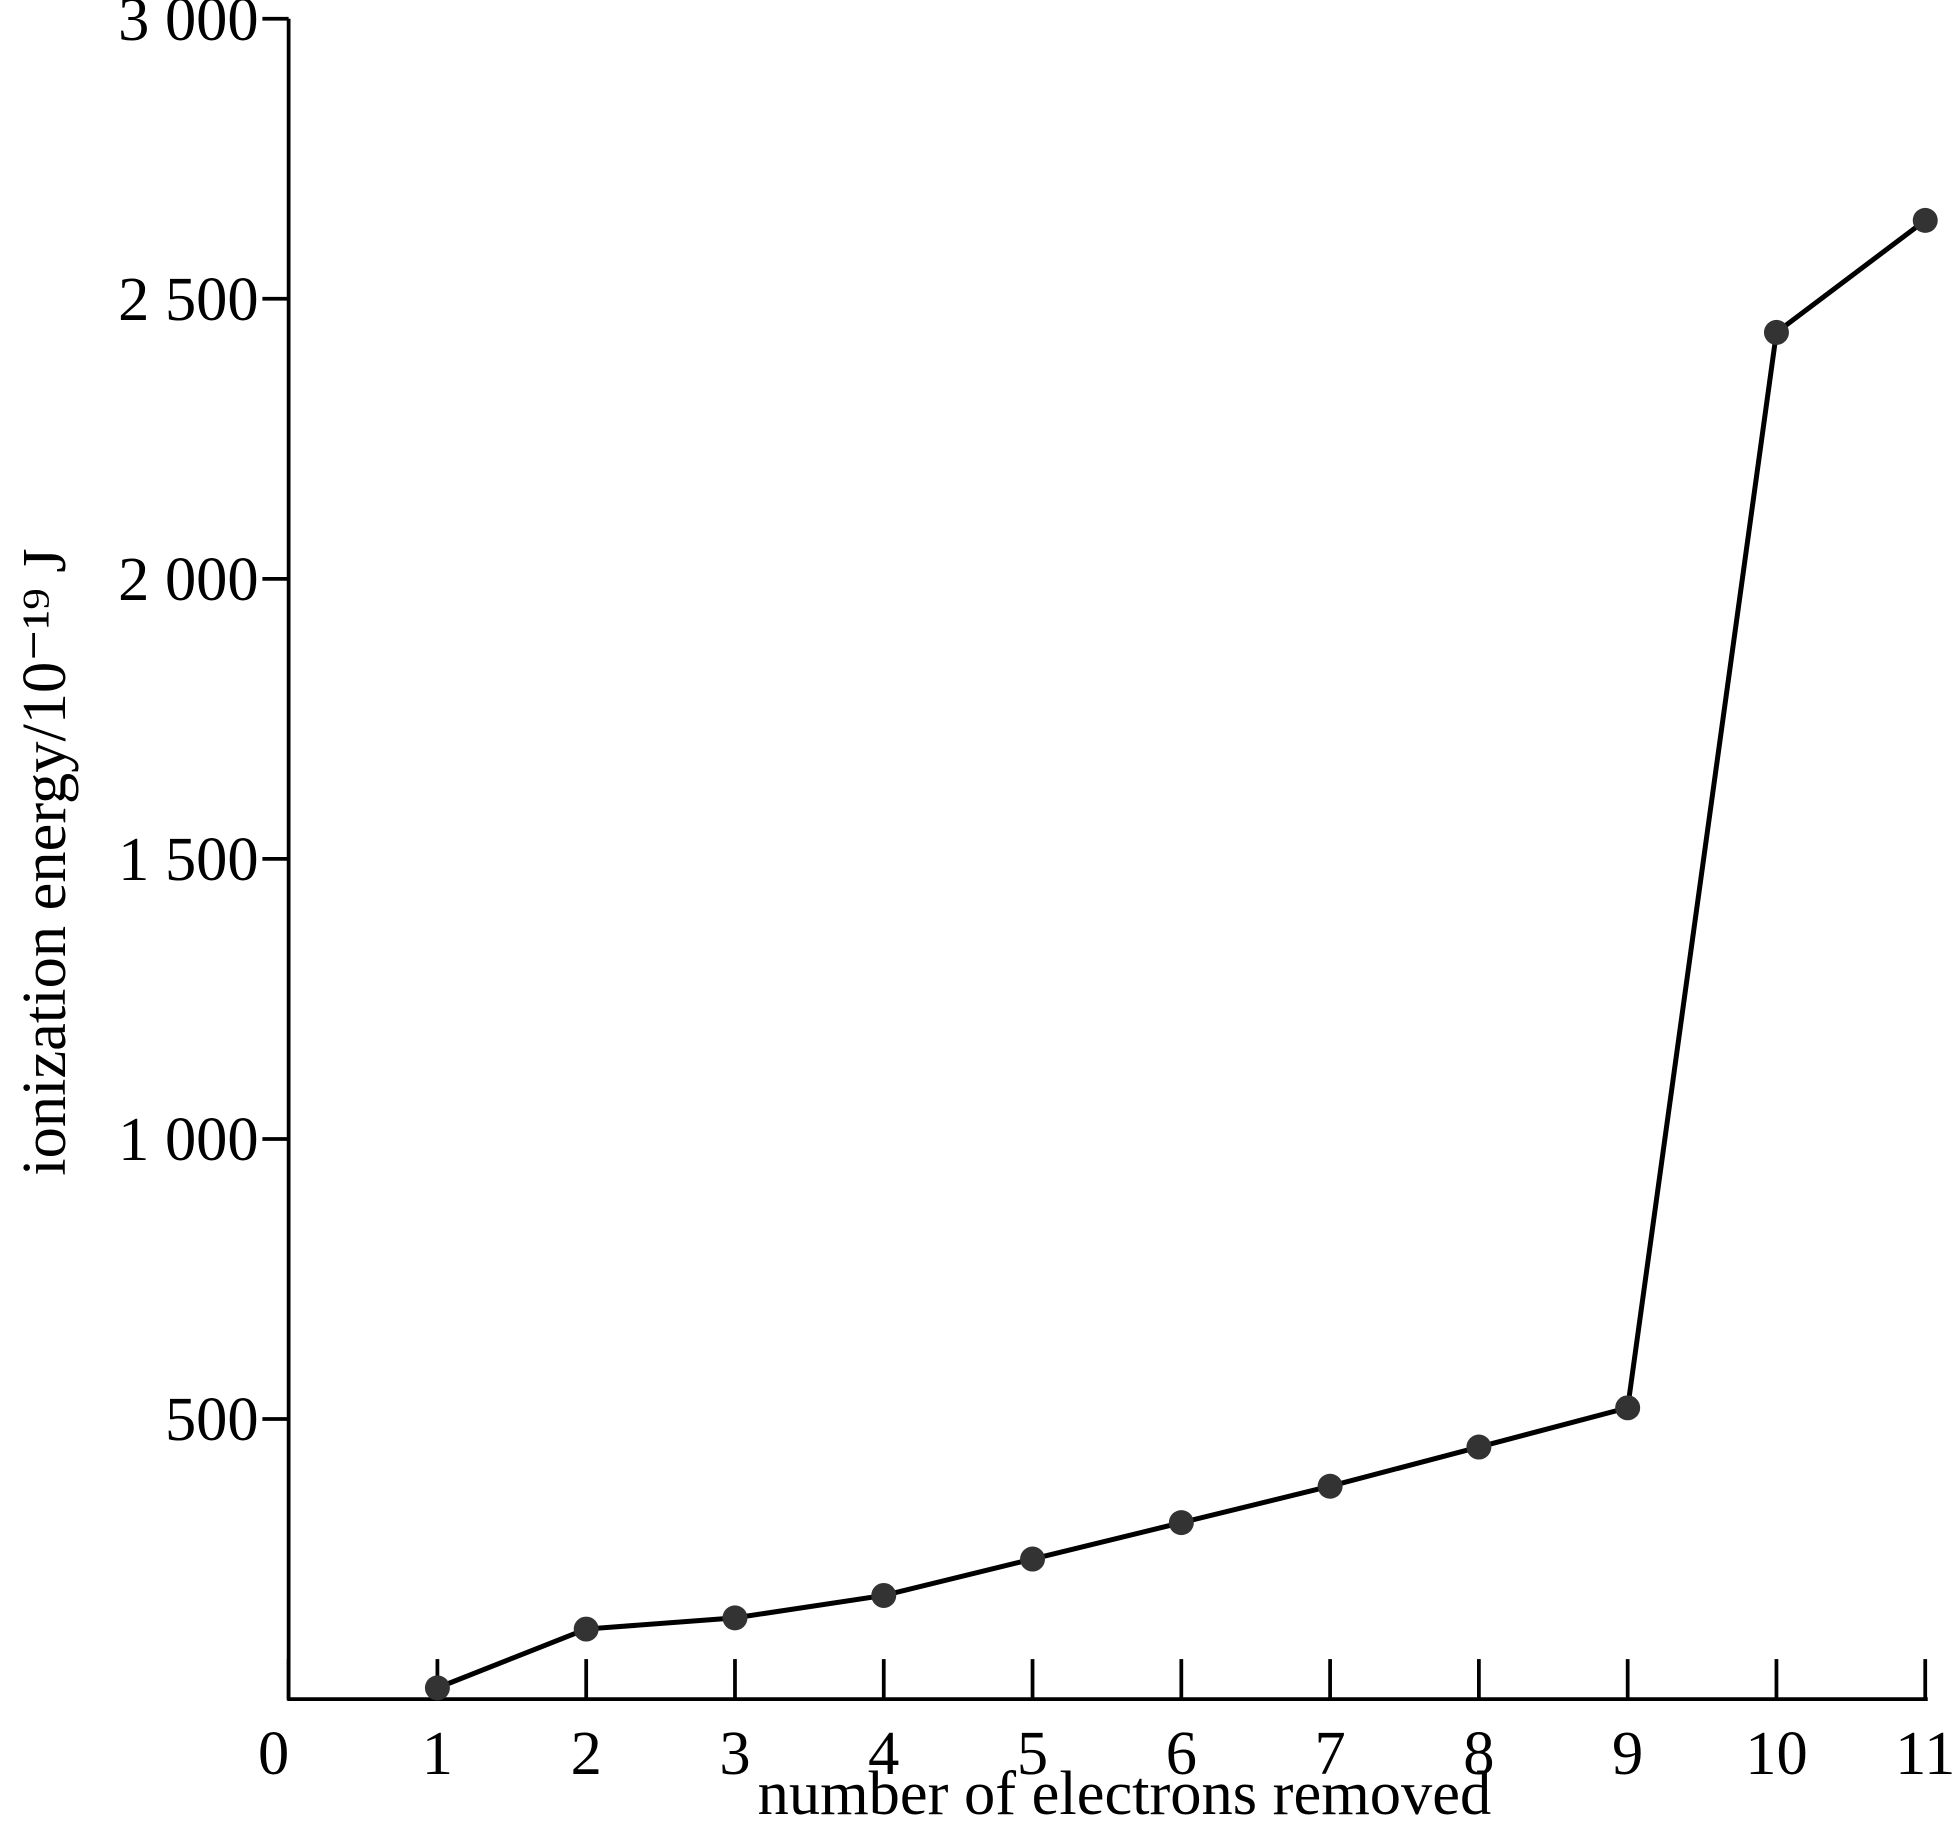 Image resolution: width=1959 pixels, height=1839 pixels. I want to click on y-tick-label: 1 500, so click(188, 859).